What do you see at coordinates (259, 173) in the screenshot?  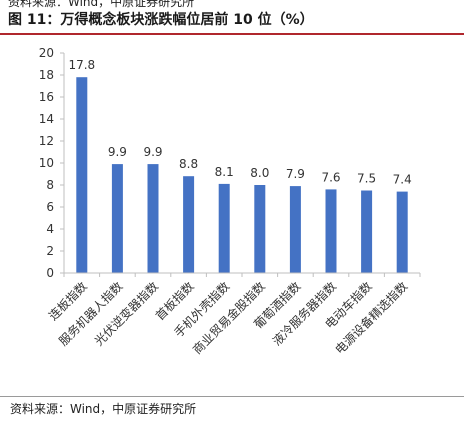 I see `data-label: 8.0` at bounding box center [259, 173].